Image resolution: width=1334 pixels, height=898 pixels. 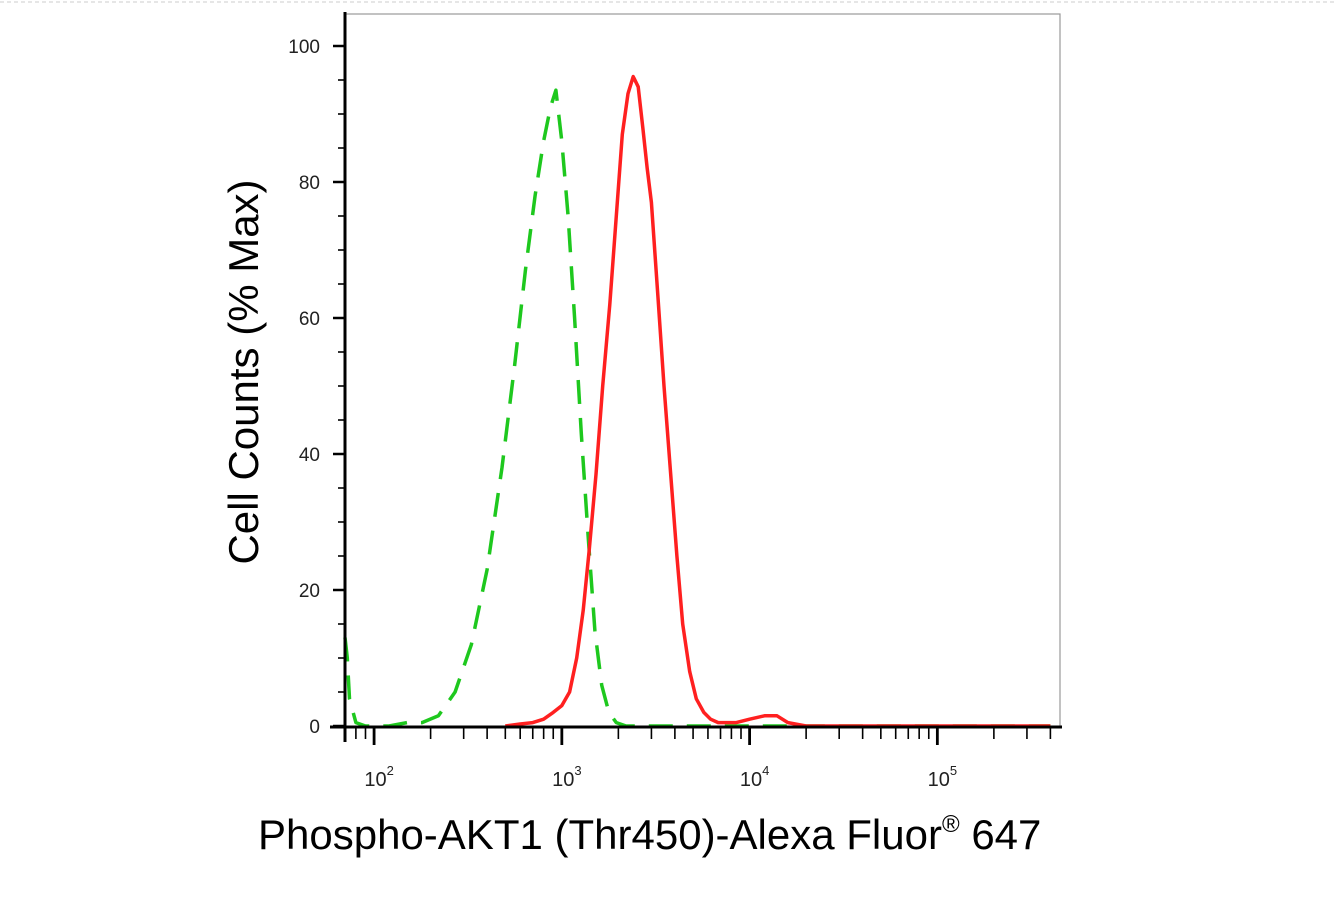 What do you see at coordinates (309, 183) in the screenshot?
I see `y-tick-label: 80` at bounding box center [309, 183].